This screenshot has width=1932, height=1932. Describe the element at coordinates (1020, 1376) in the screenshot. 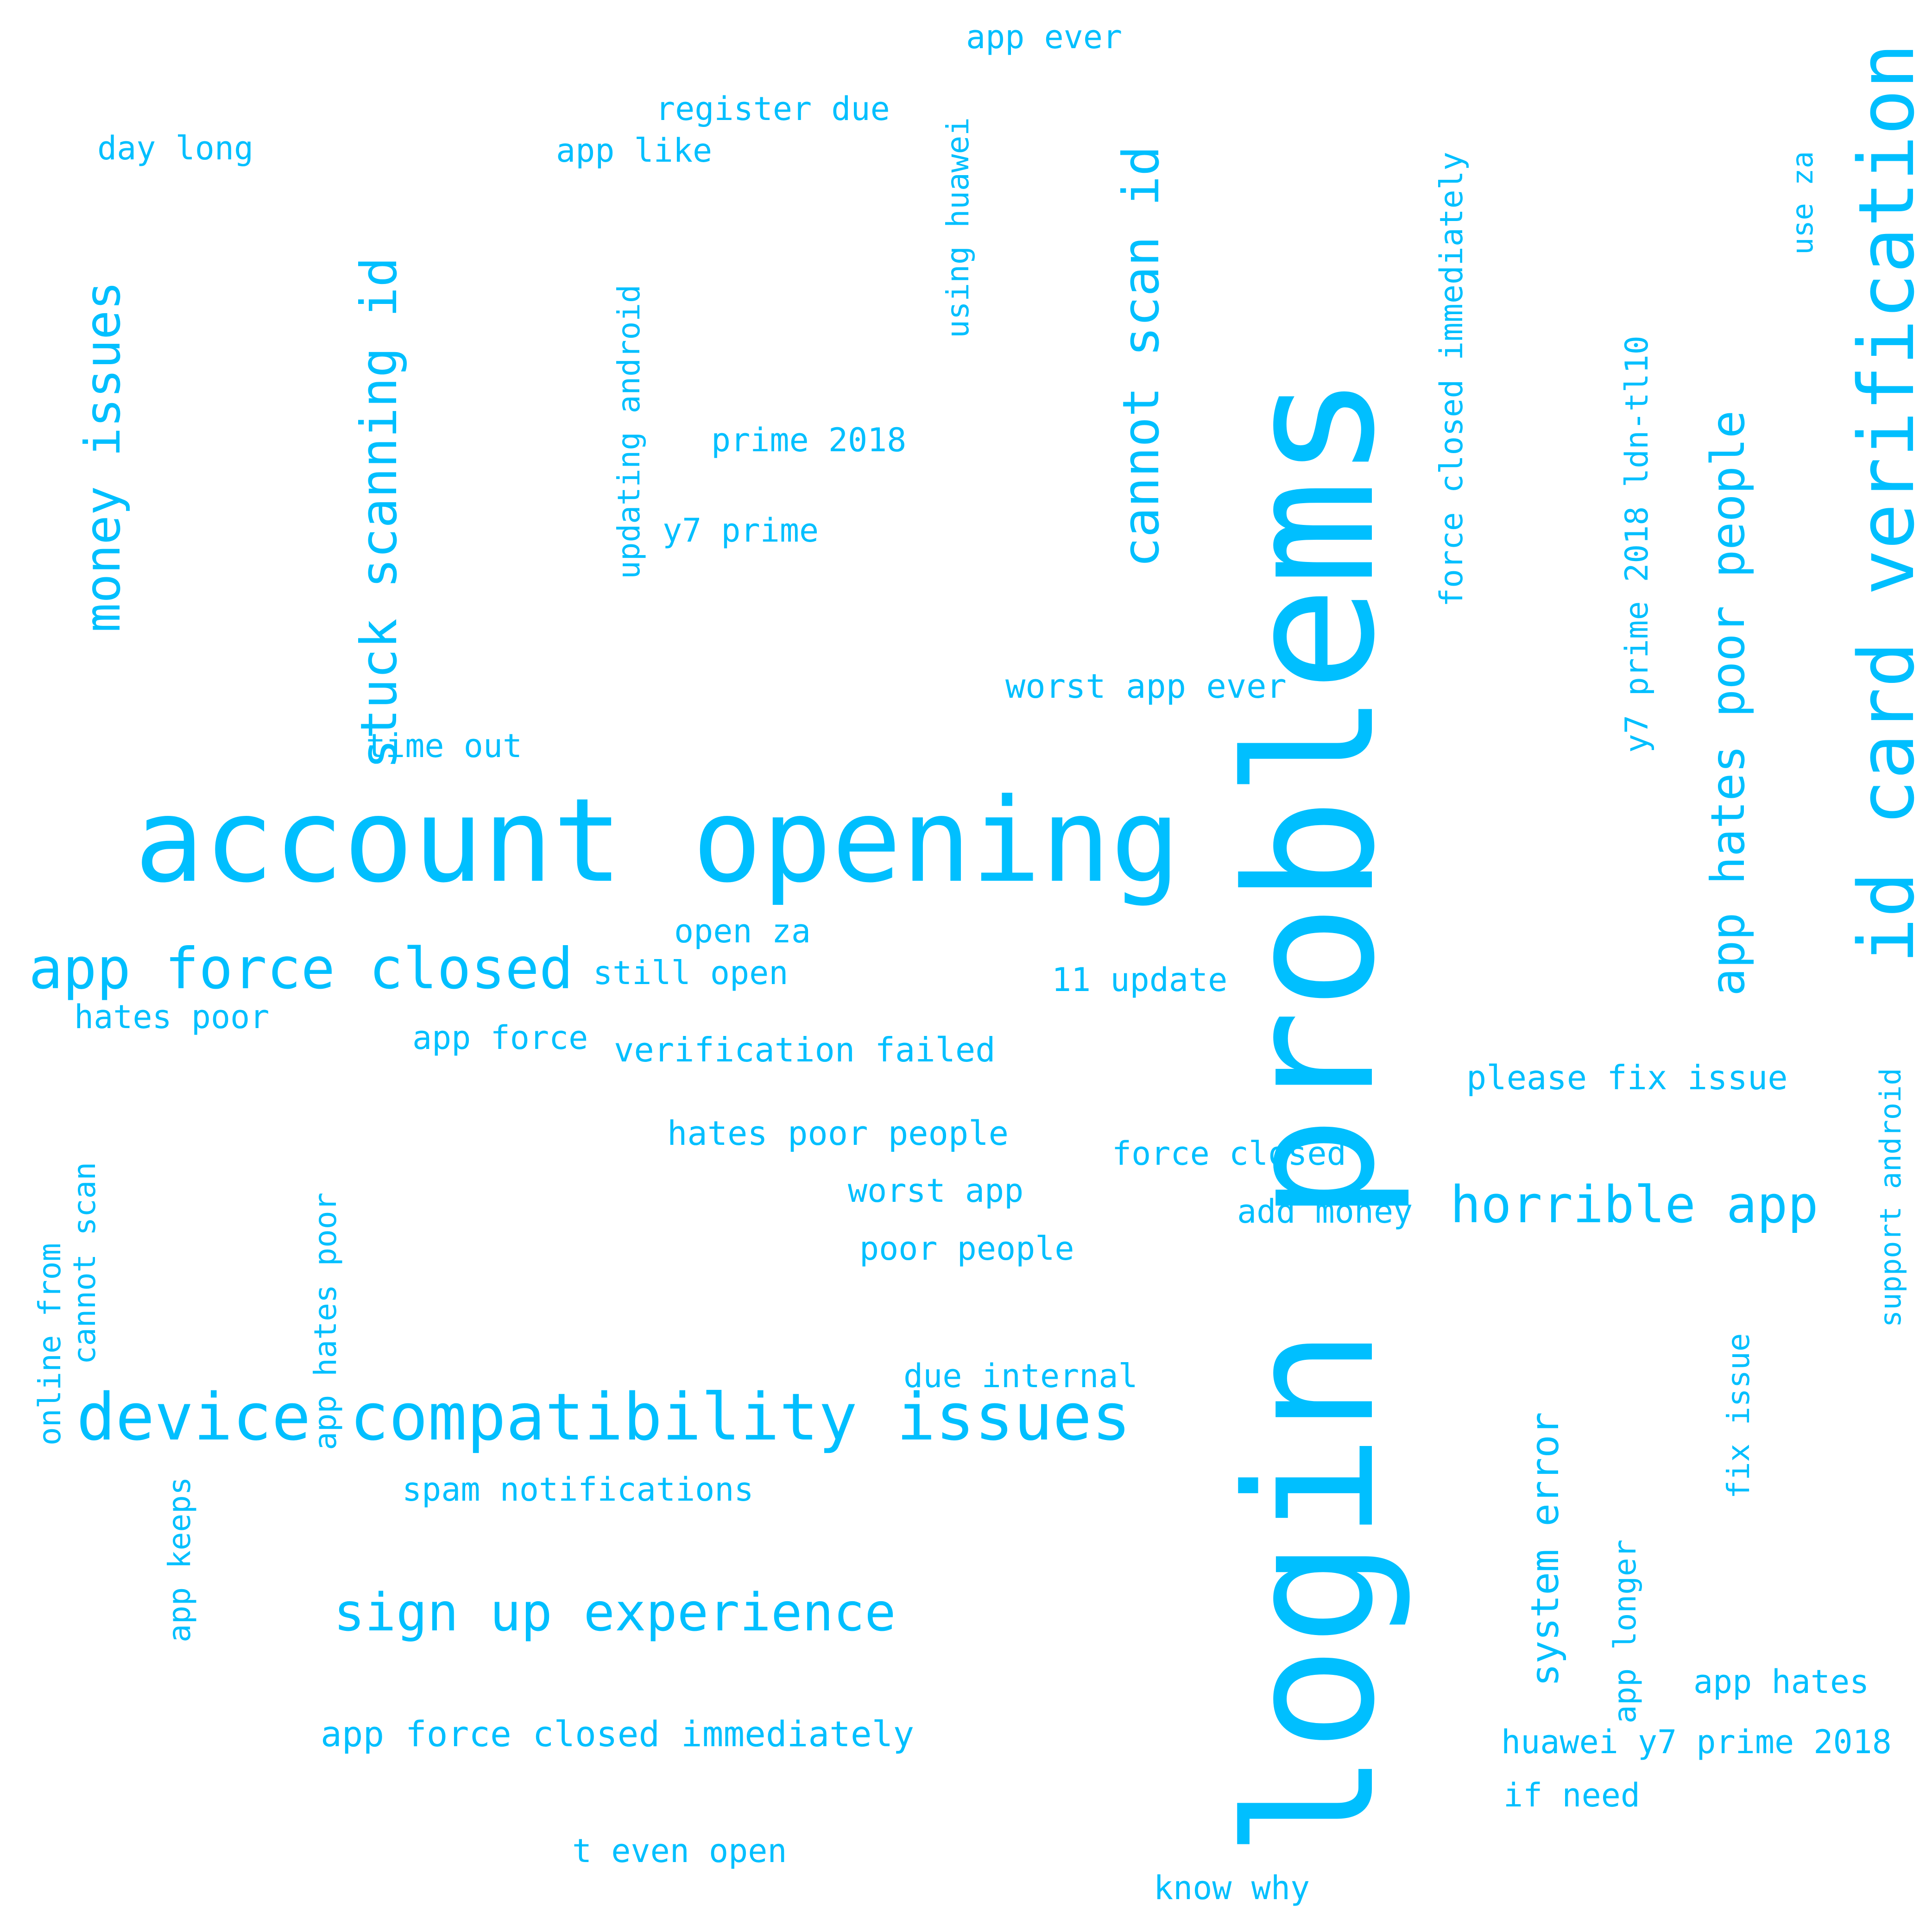

I see `word-due-internal: due internal` at that location.